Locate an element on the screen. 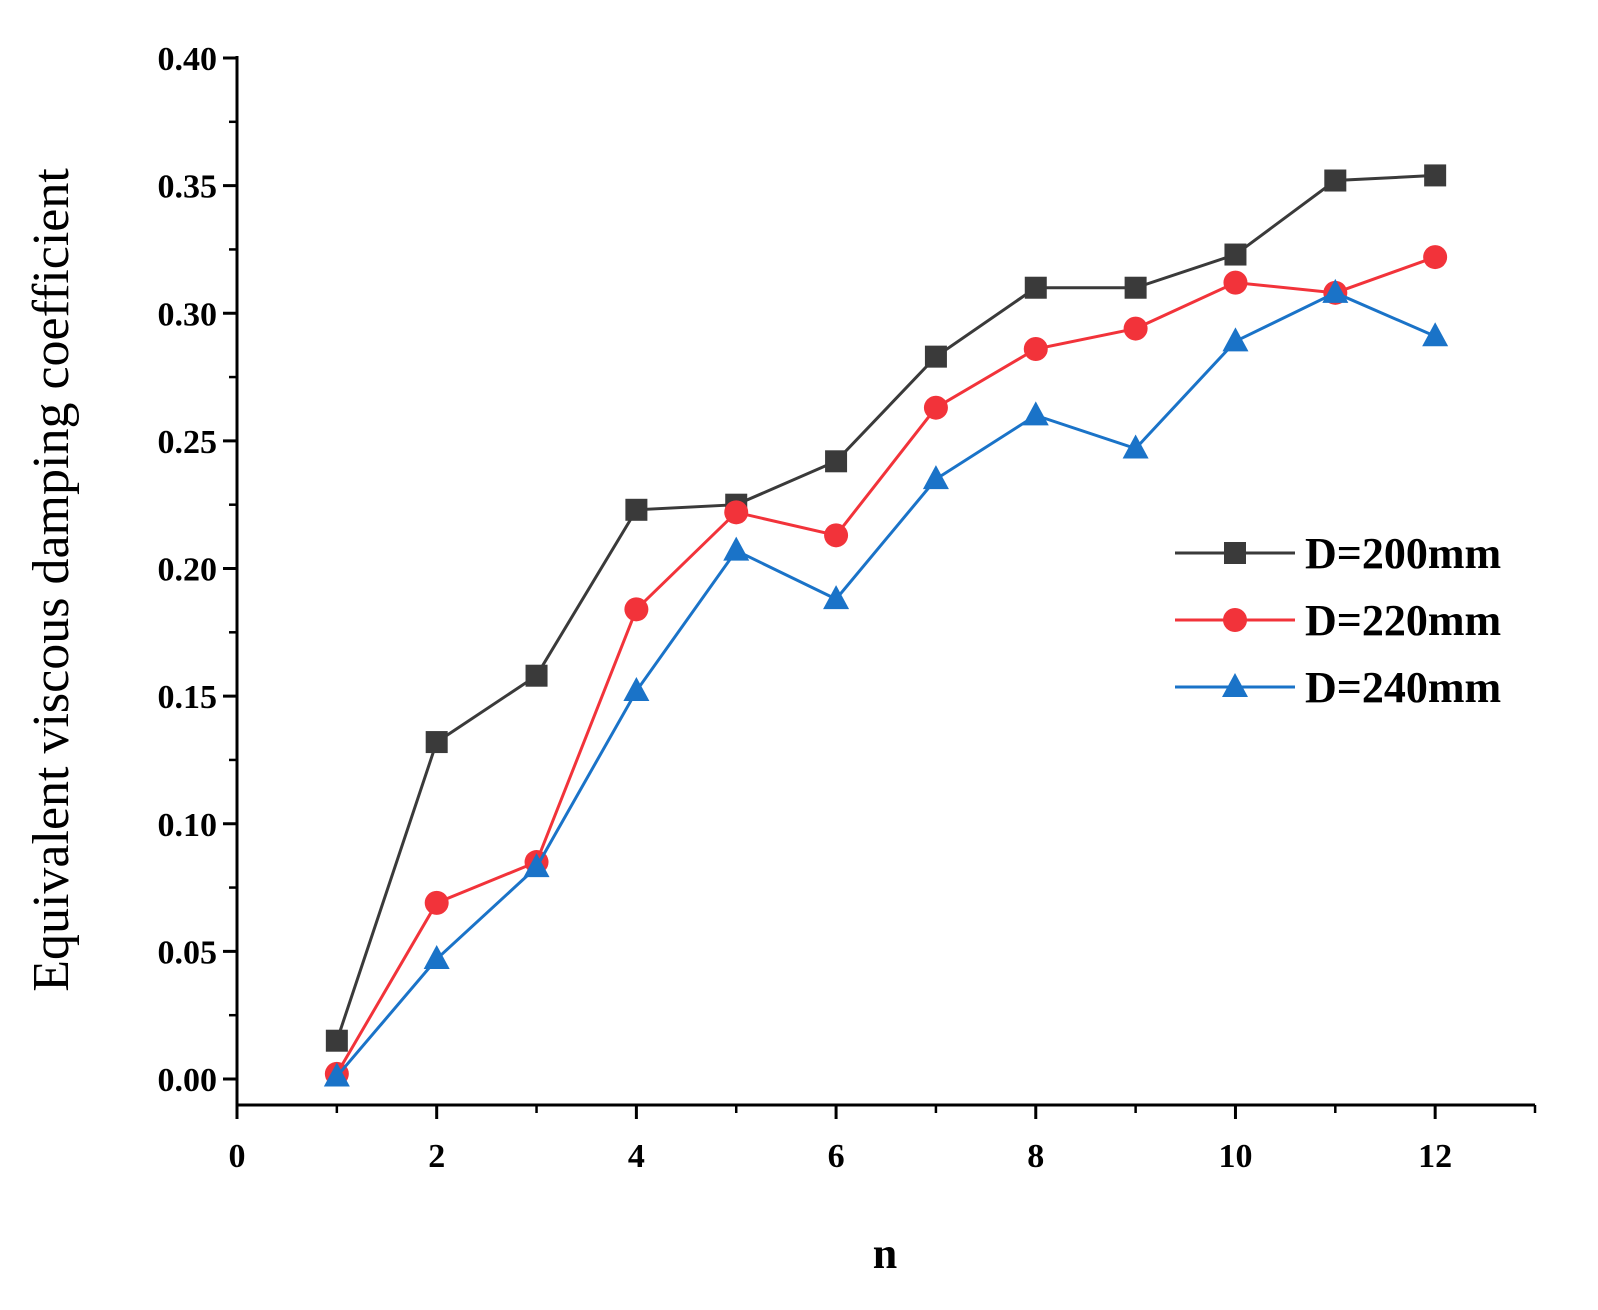 The width and height of the screenshot is (1598, 1310). x-tick-label: 6 is located at coordinates (836, 1156).